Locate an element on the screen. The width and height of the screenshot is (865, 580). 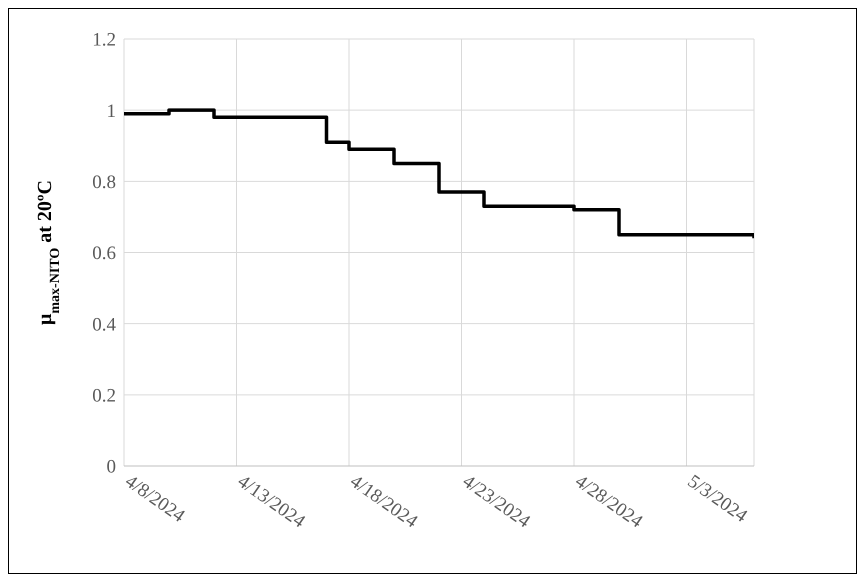
y-tick-label: 1 is located at coordinates (111, 111).